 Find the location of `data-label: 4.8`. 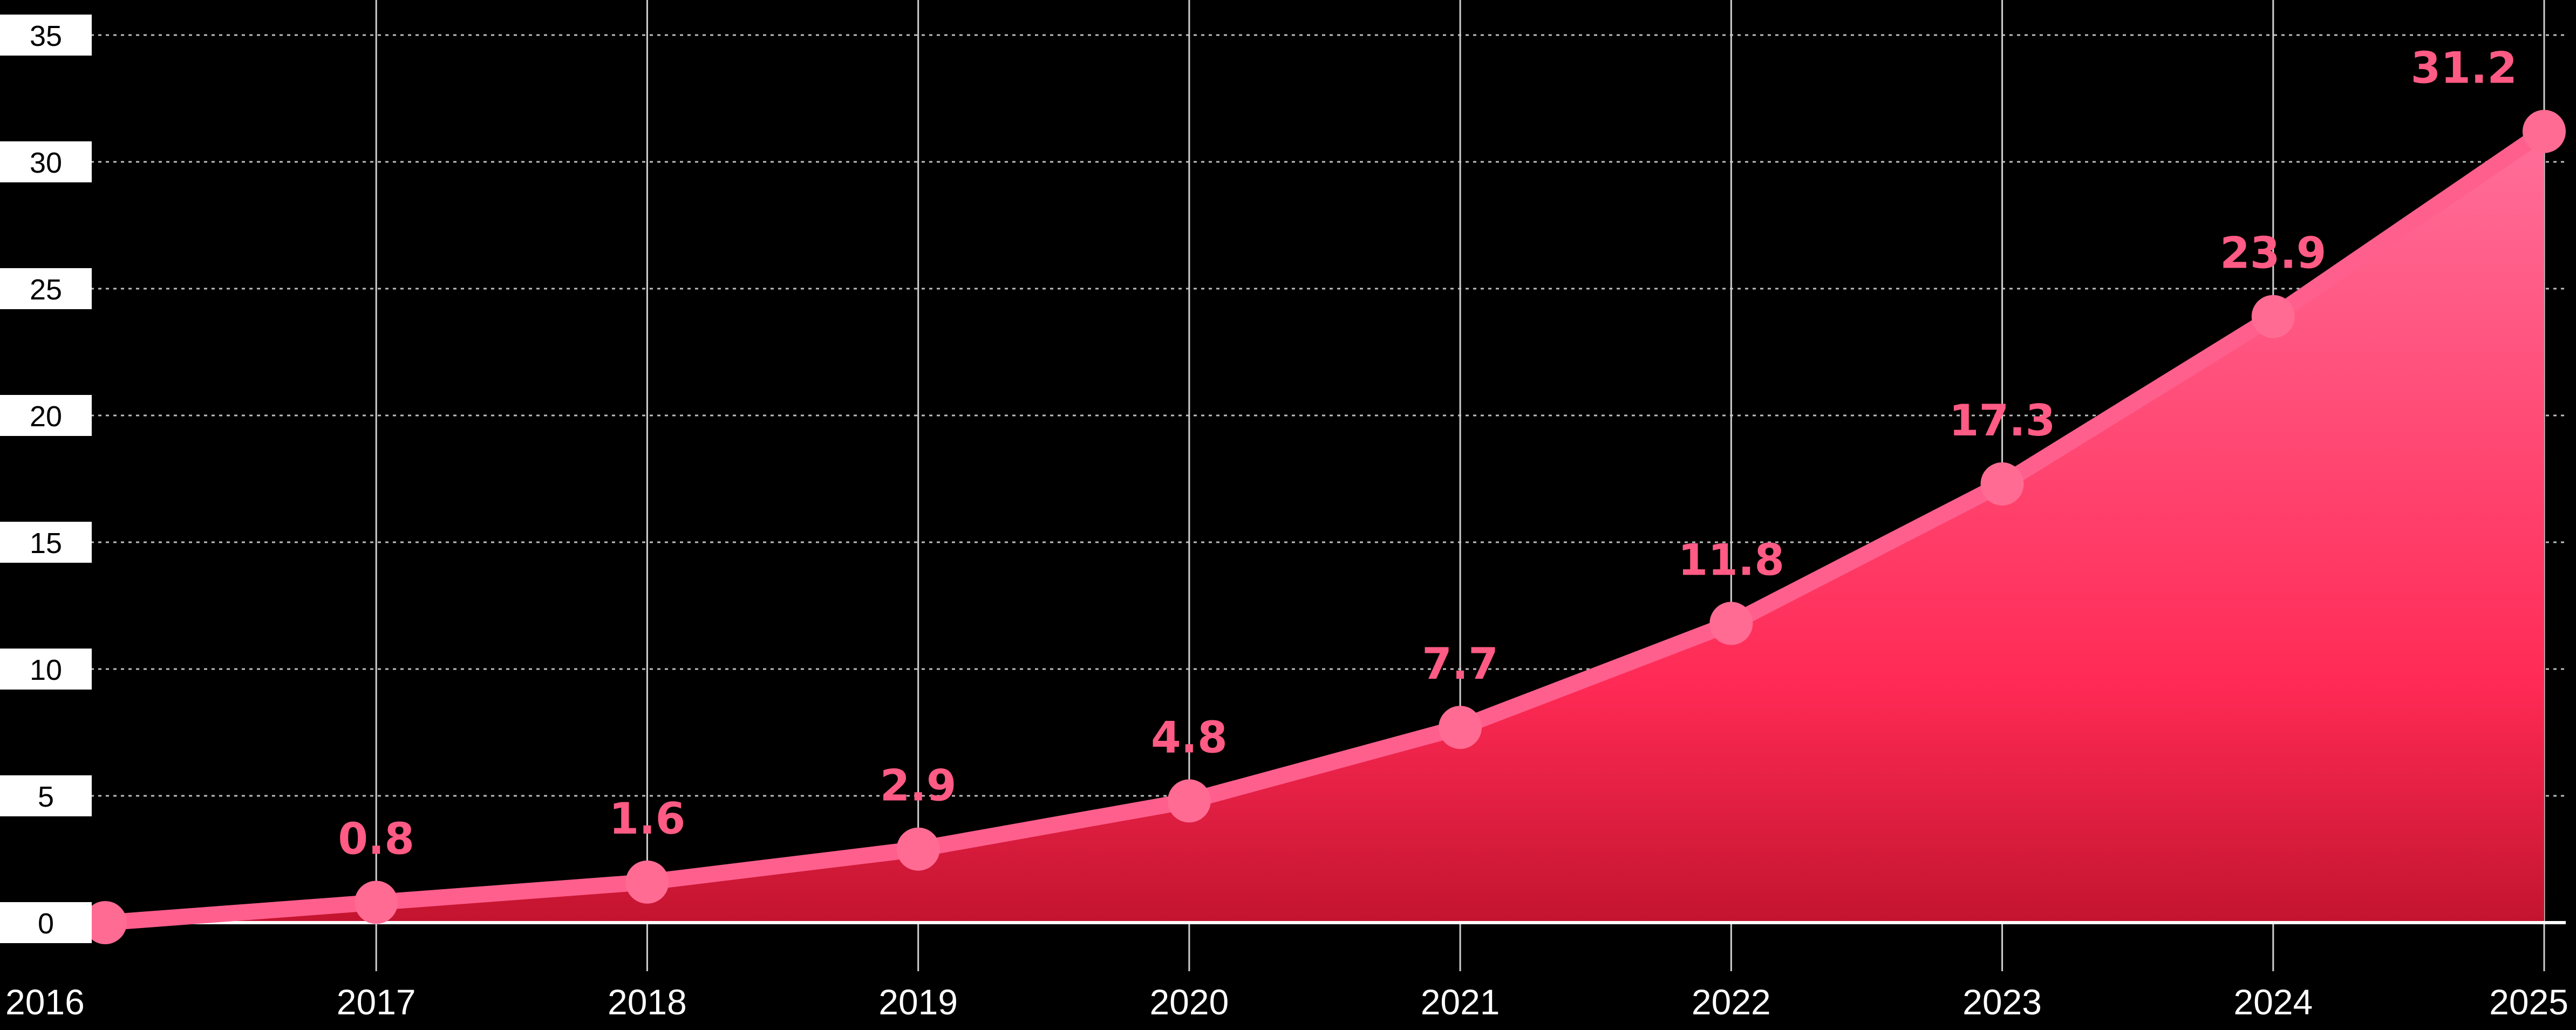

data-label: 4.8 is located at coordinates (1189, 737).